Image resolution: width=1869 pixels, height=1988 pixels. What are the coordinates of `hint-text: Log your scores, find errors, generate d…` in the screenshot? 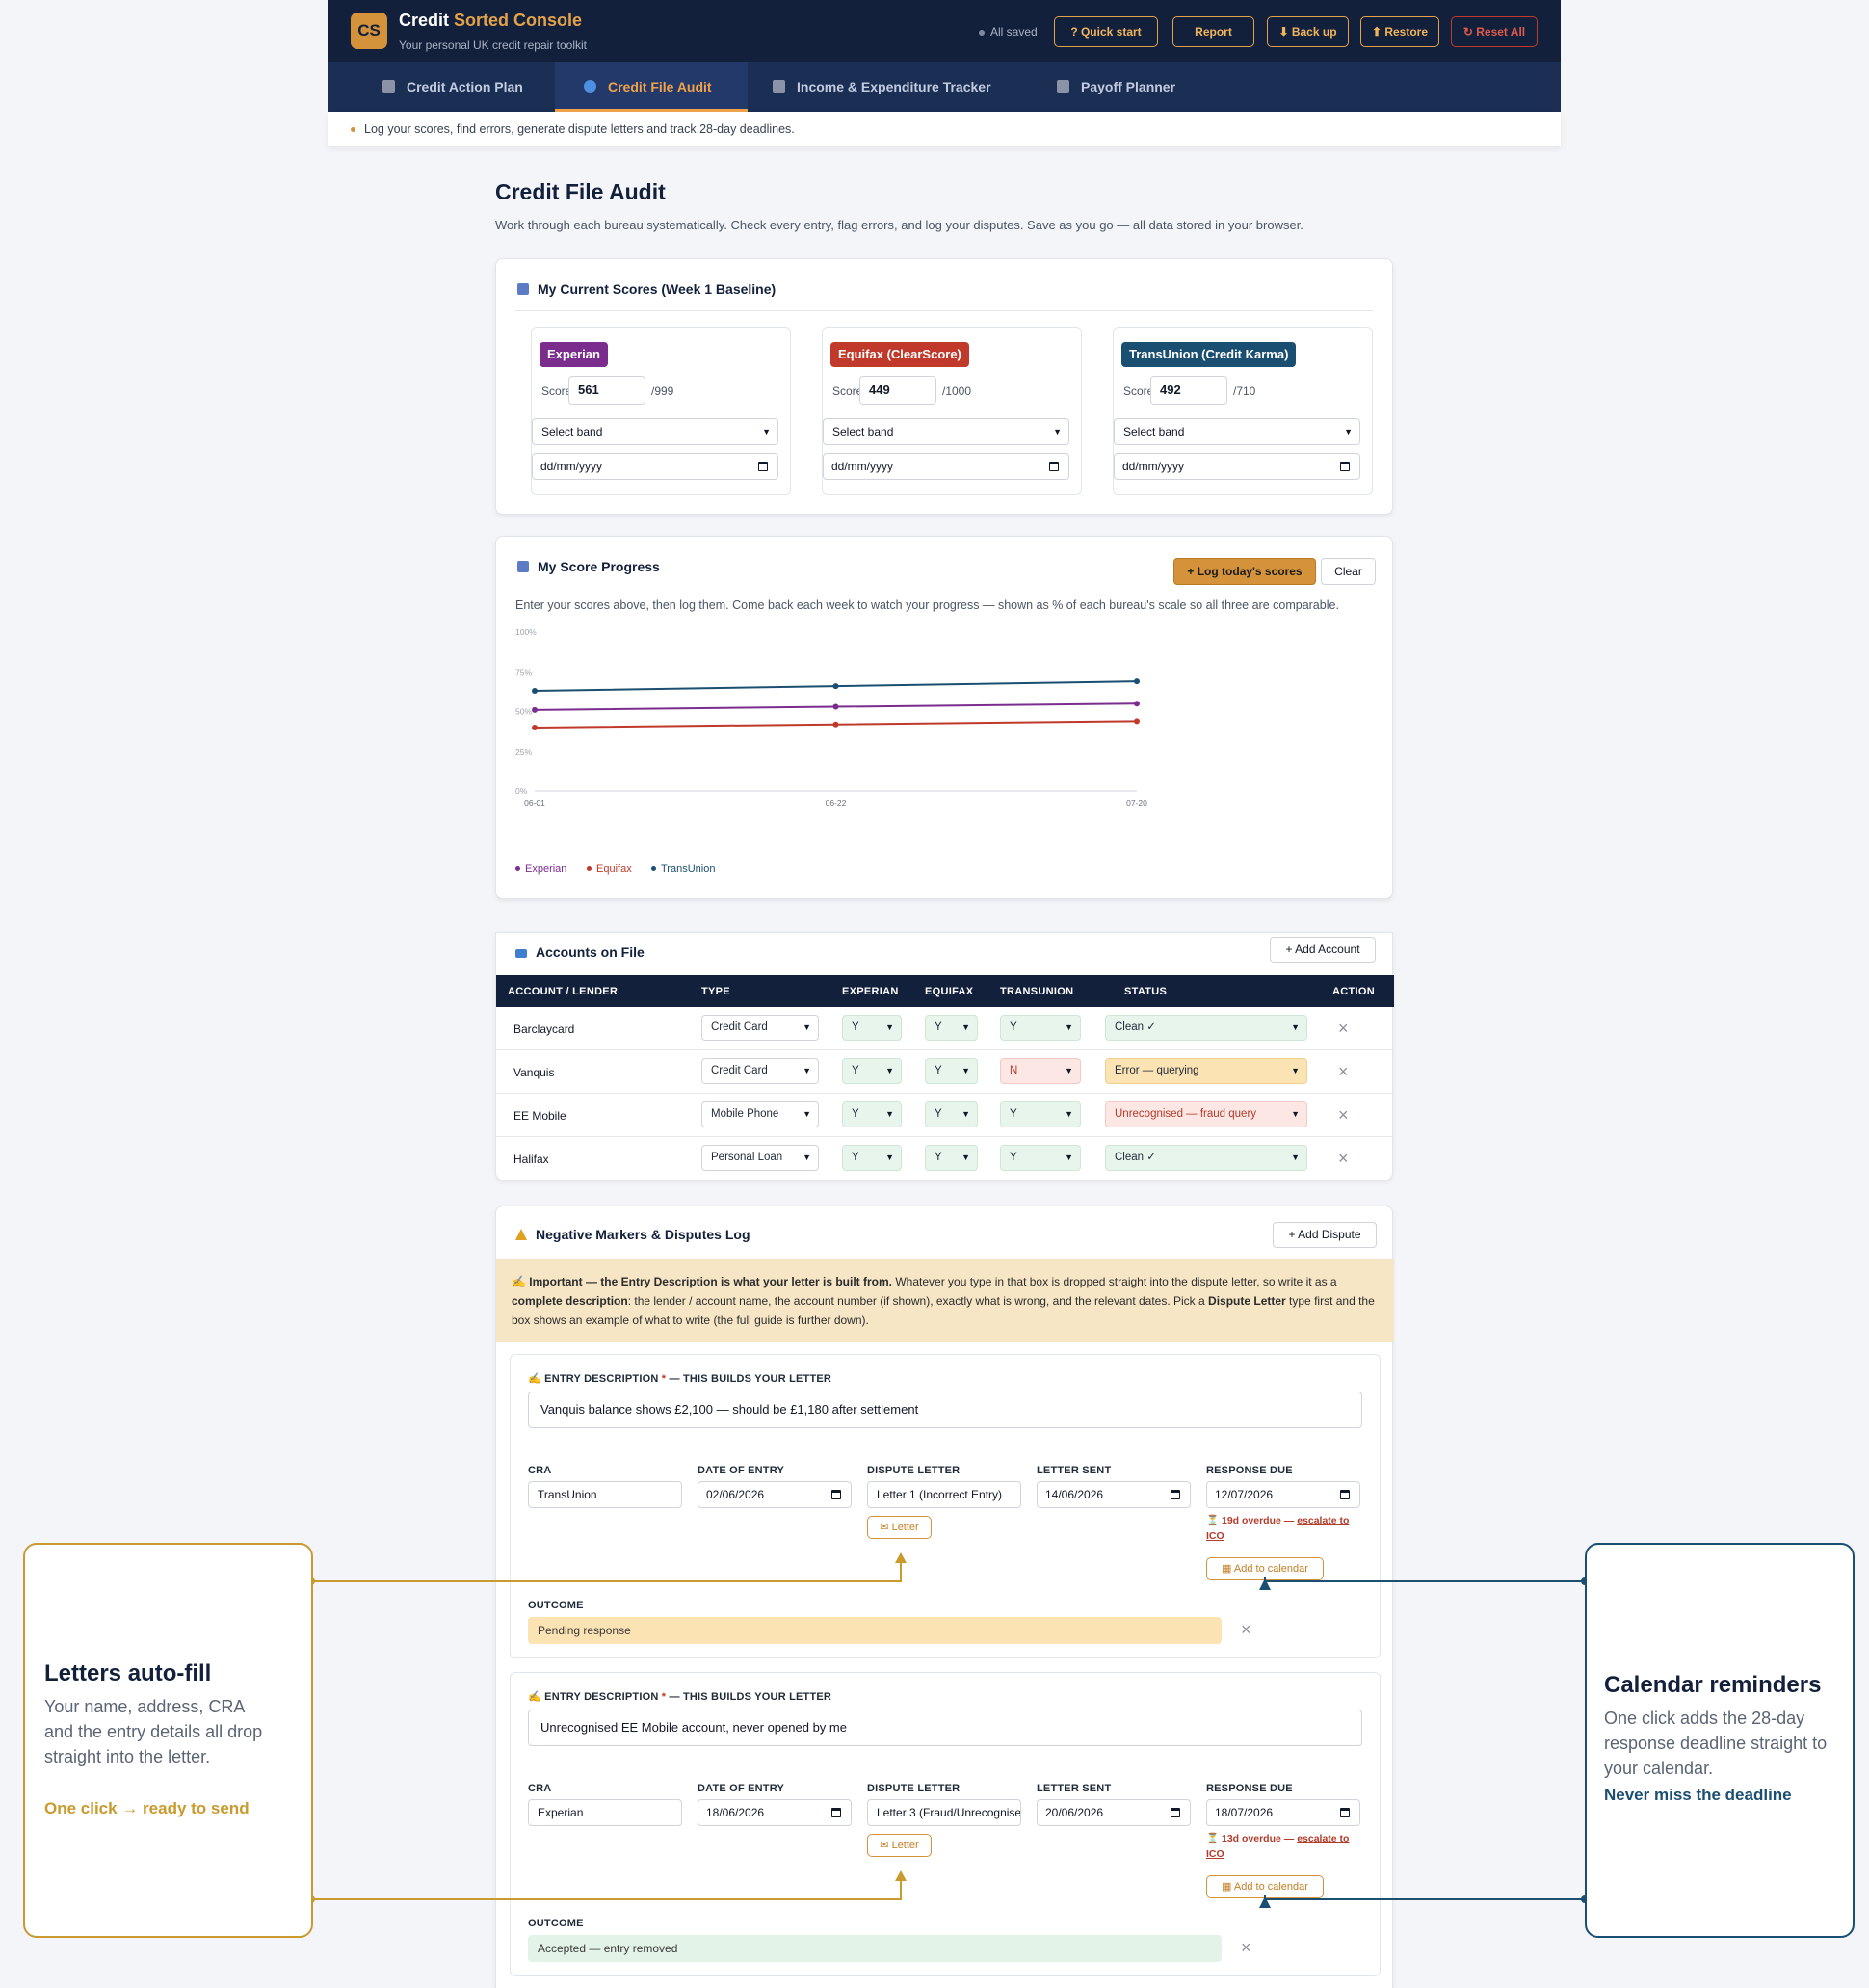 It's located at (579, 129).